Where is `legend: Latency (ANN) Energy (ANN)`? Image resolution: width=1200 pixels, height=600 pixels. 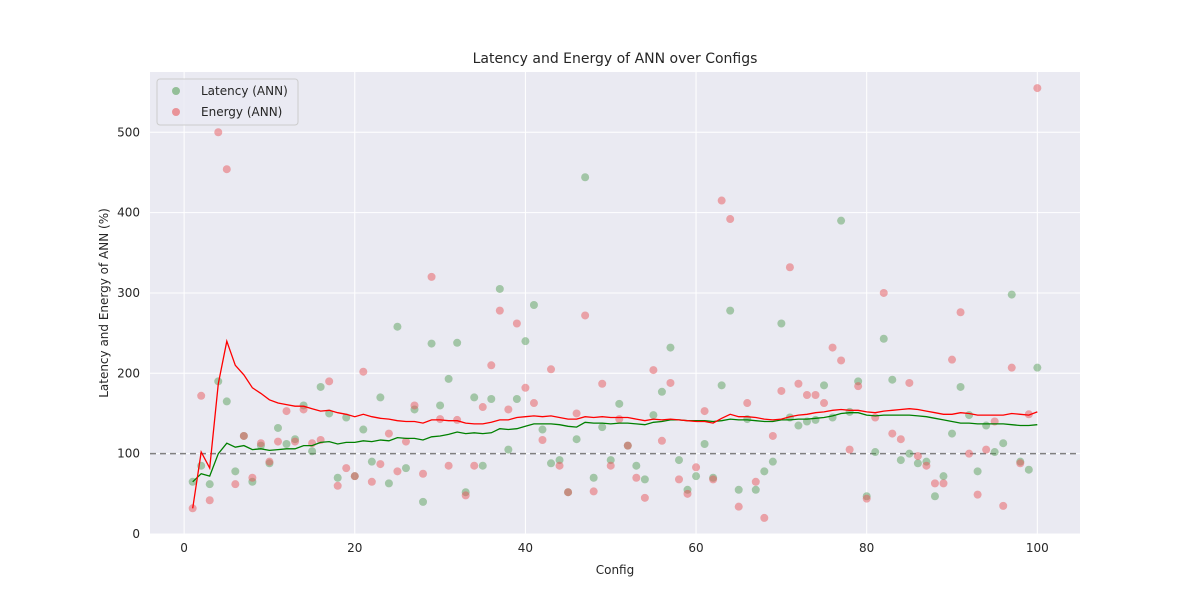 legend: Latency (ANN) Energy (ANN) is located at coordinates (227, 102).